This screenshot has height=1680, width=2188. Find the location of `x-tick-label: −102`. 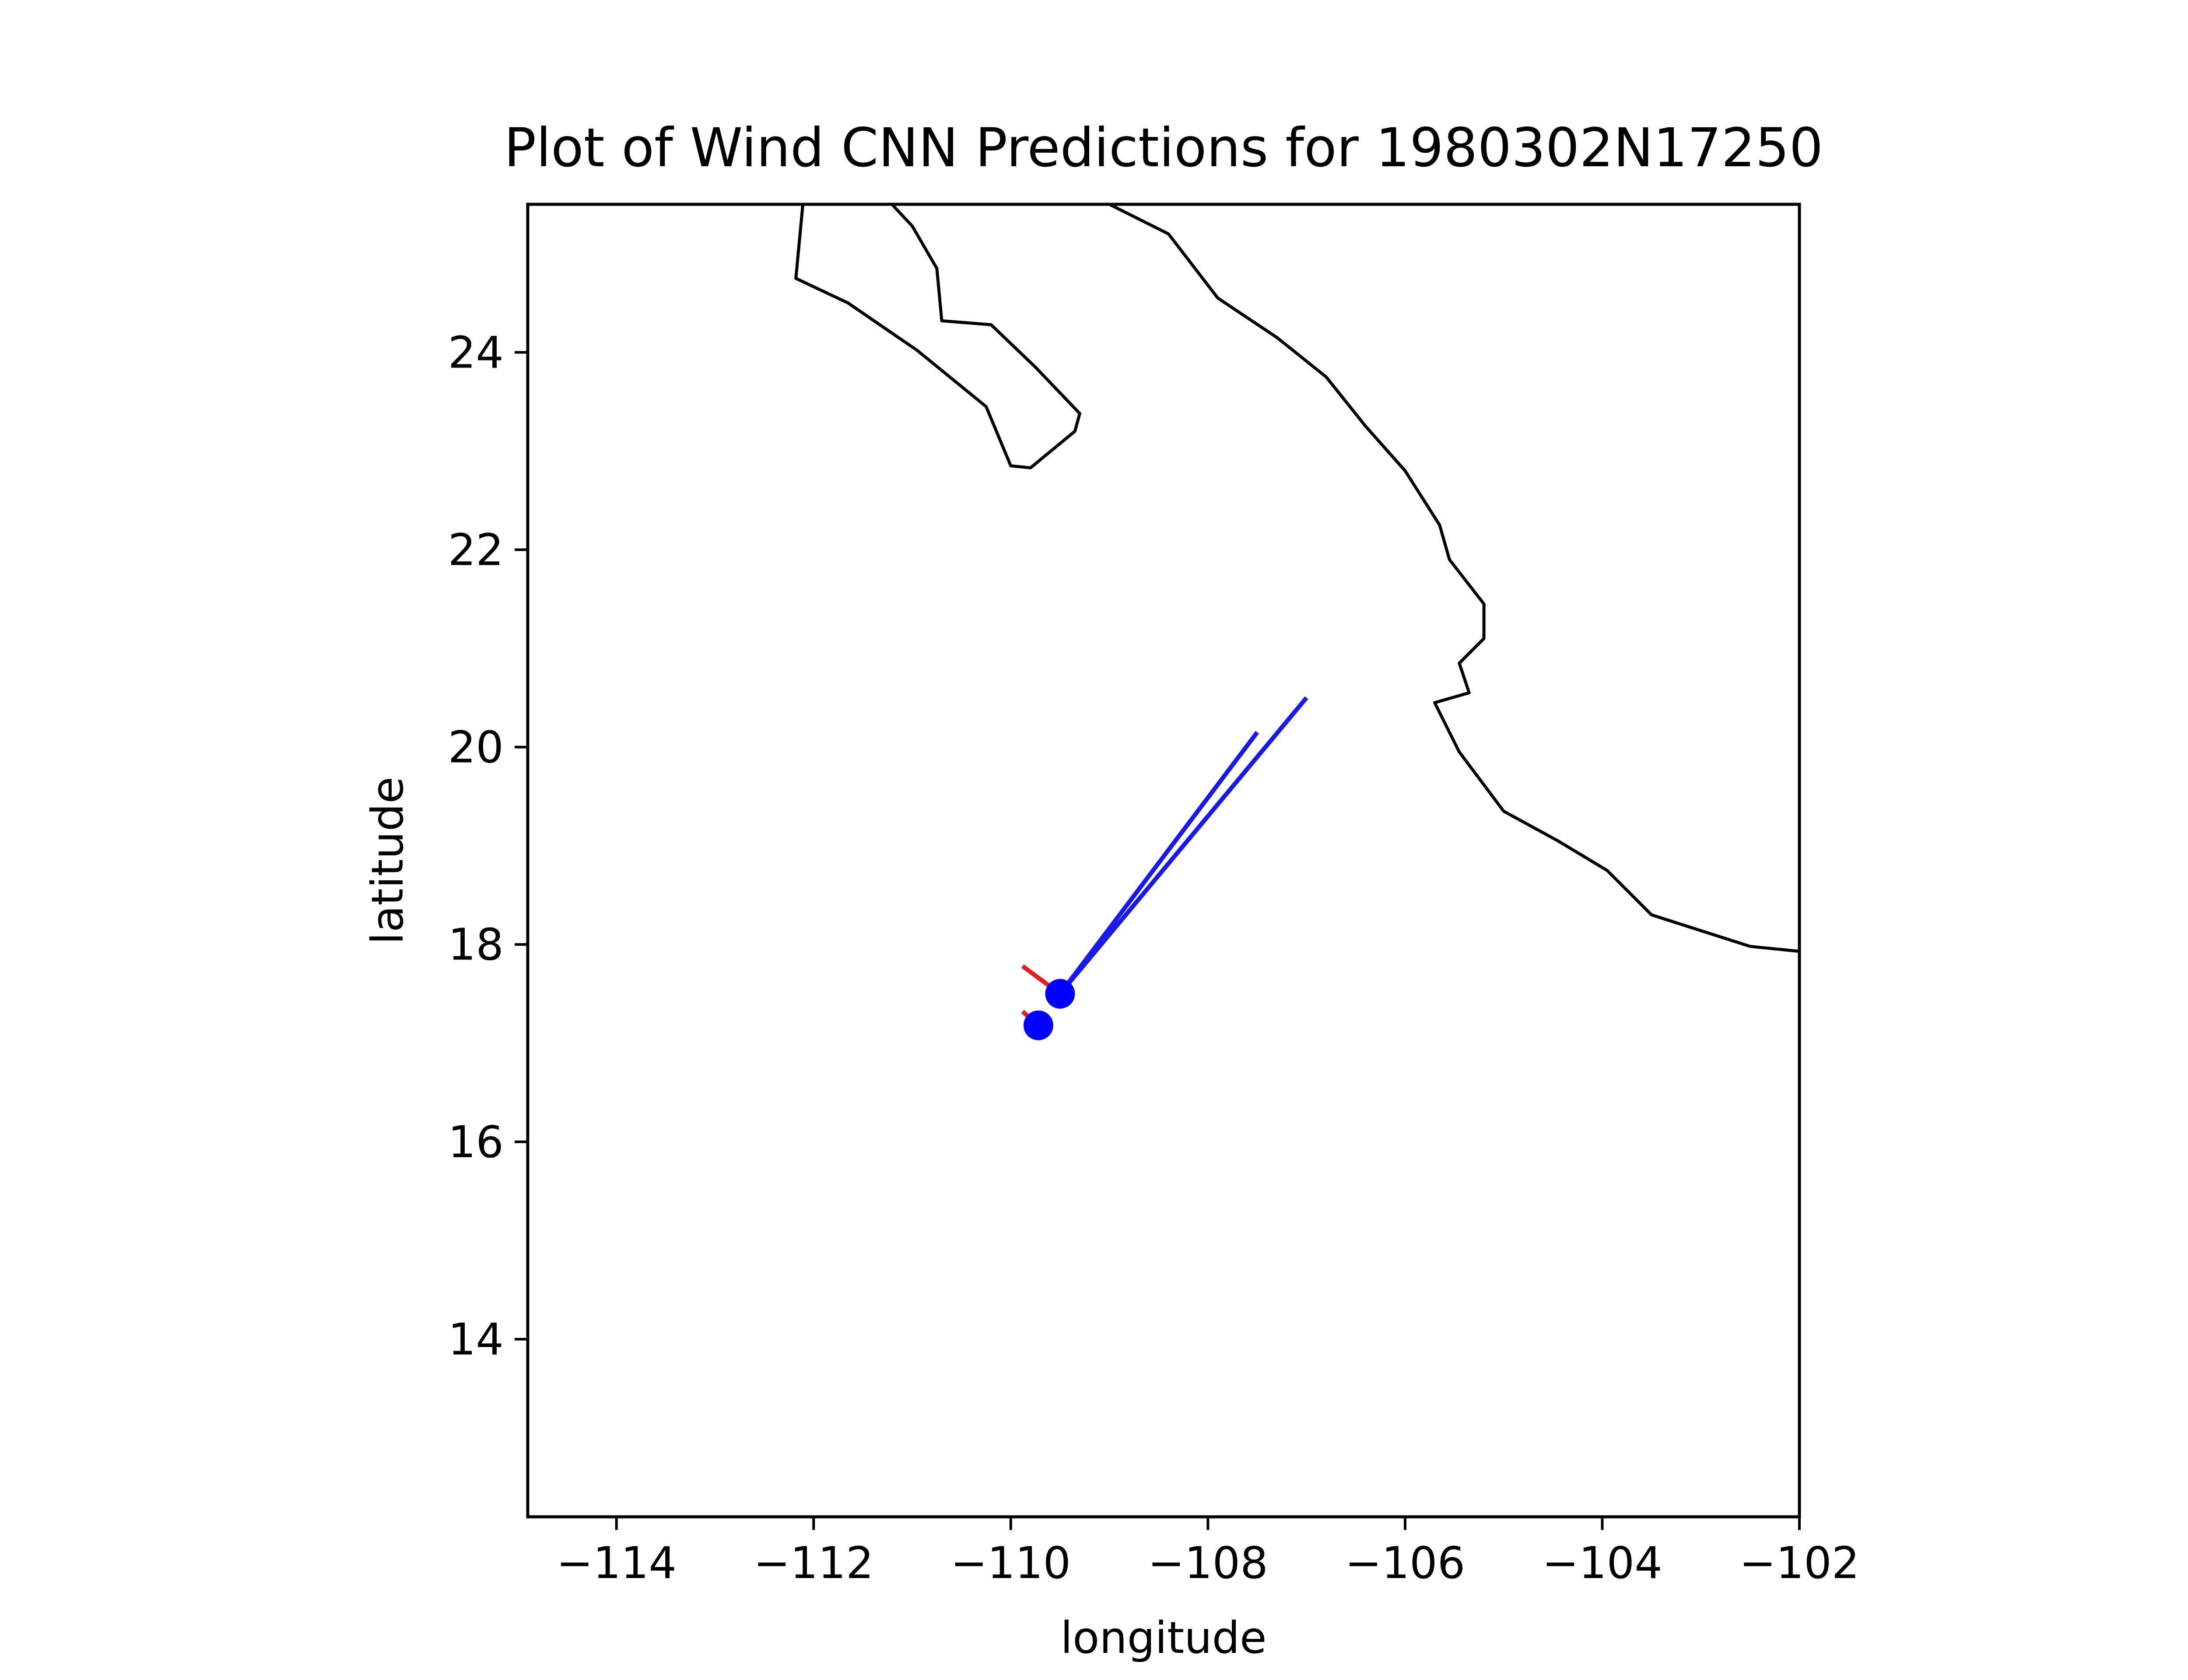

x-tick-label: −102 is located at coordinates (1800, 1563).